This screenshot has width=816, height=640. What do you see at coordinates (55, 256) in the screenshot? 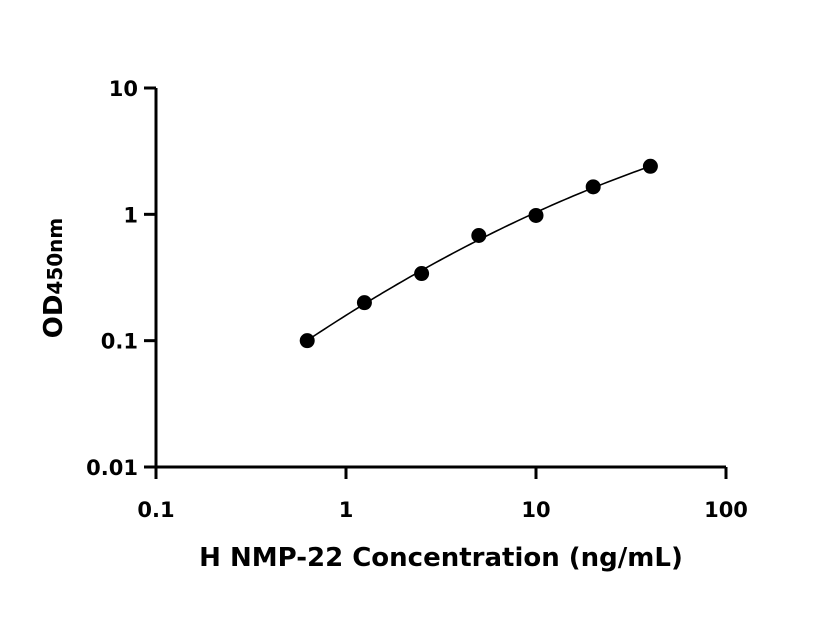
I see `y-axis-title-sub: 450nm` at bounding box center [55, 256].